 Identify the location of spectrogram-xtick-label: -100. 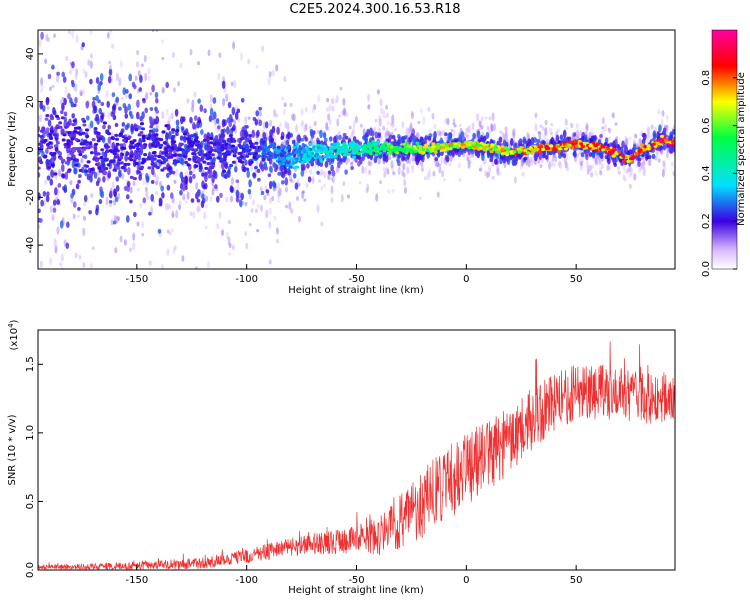
(246, 279).